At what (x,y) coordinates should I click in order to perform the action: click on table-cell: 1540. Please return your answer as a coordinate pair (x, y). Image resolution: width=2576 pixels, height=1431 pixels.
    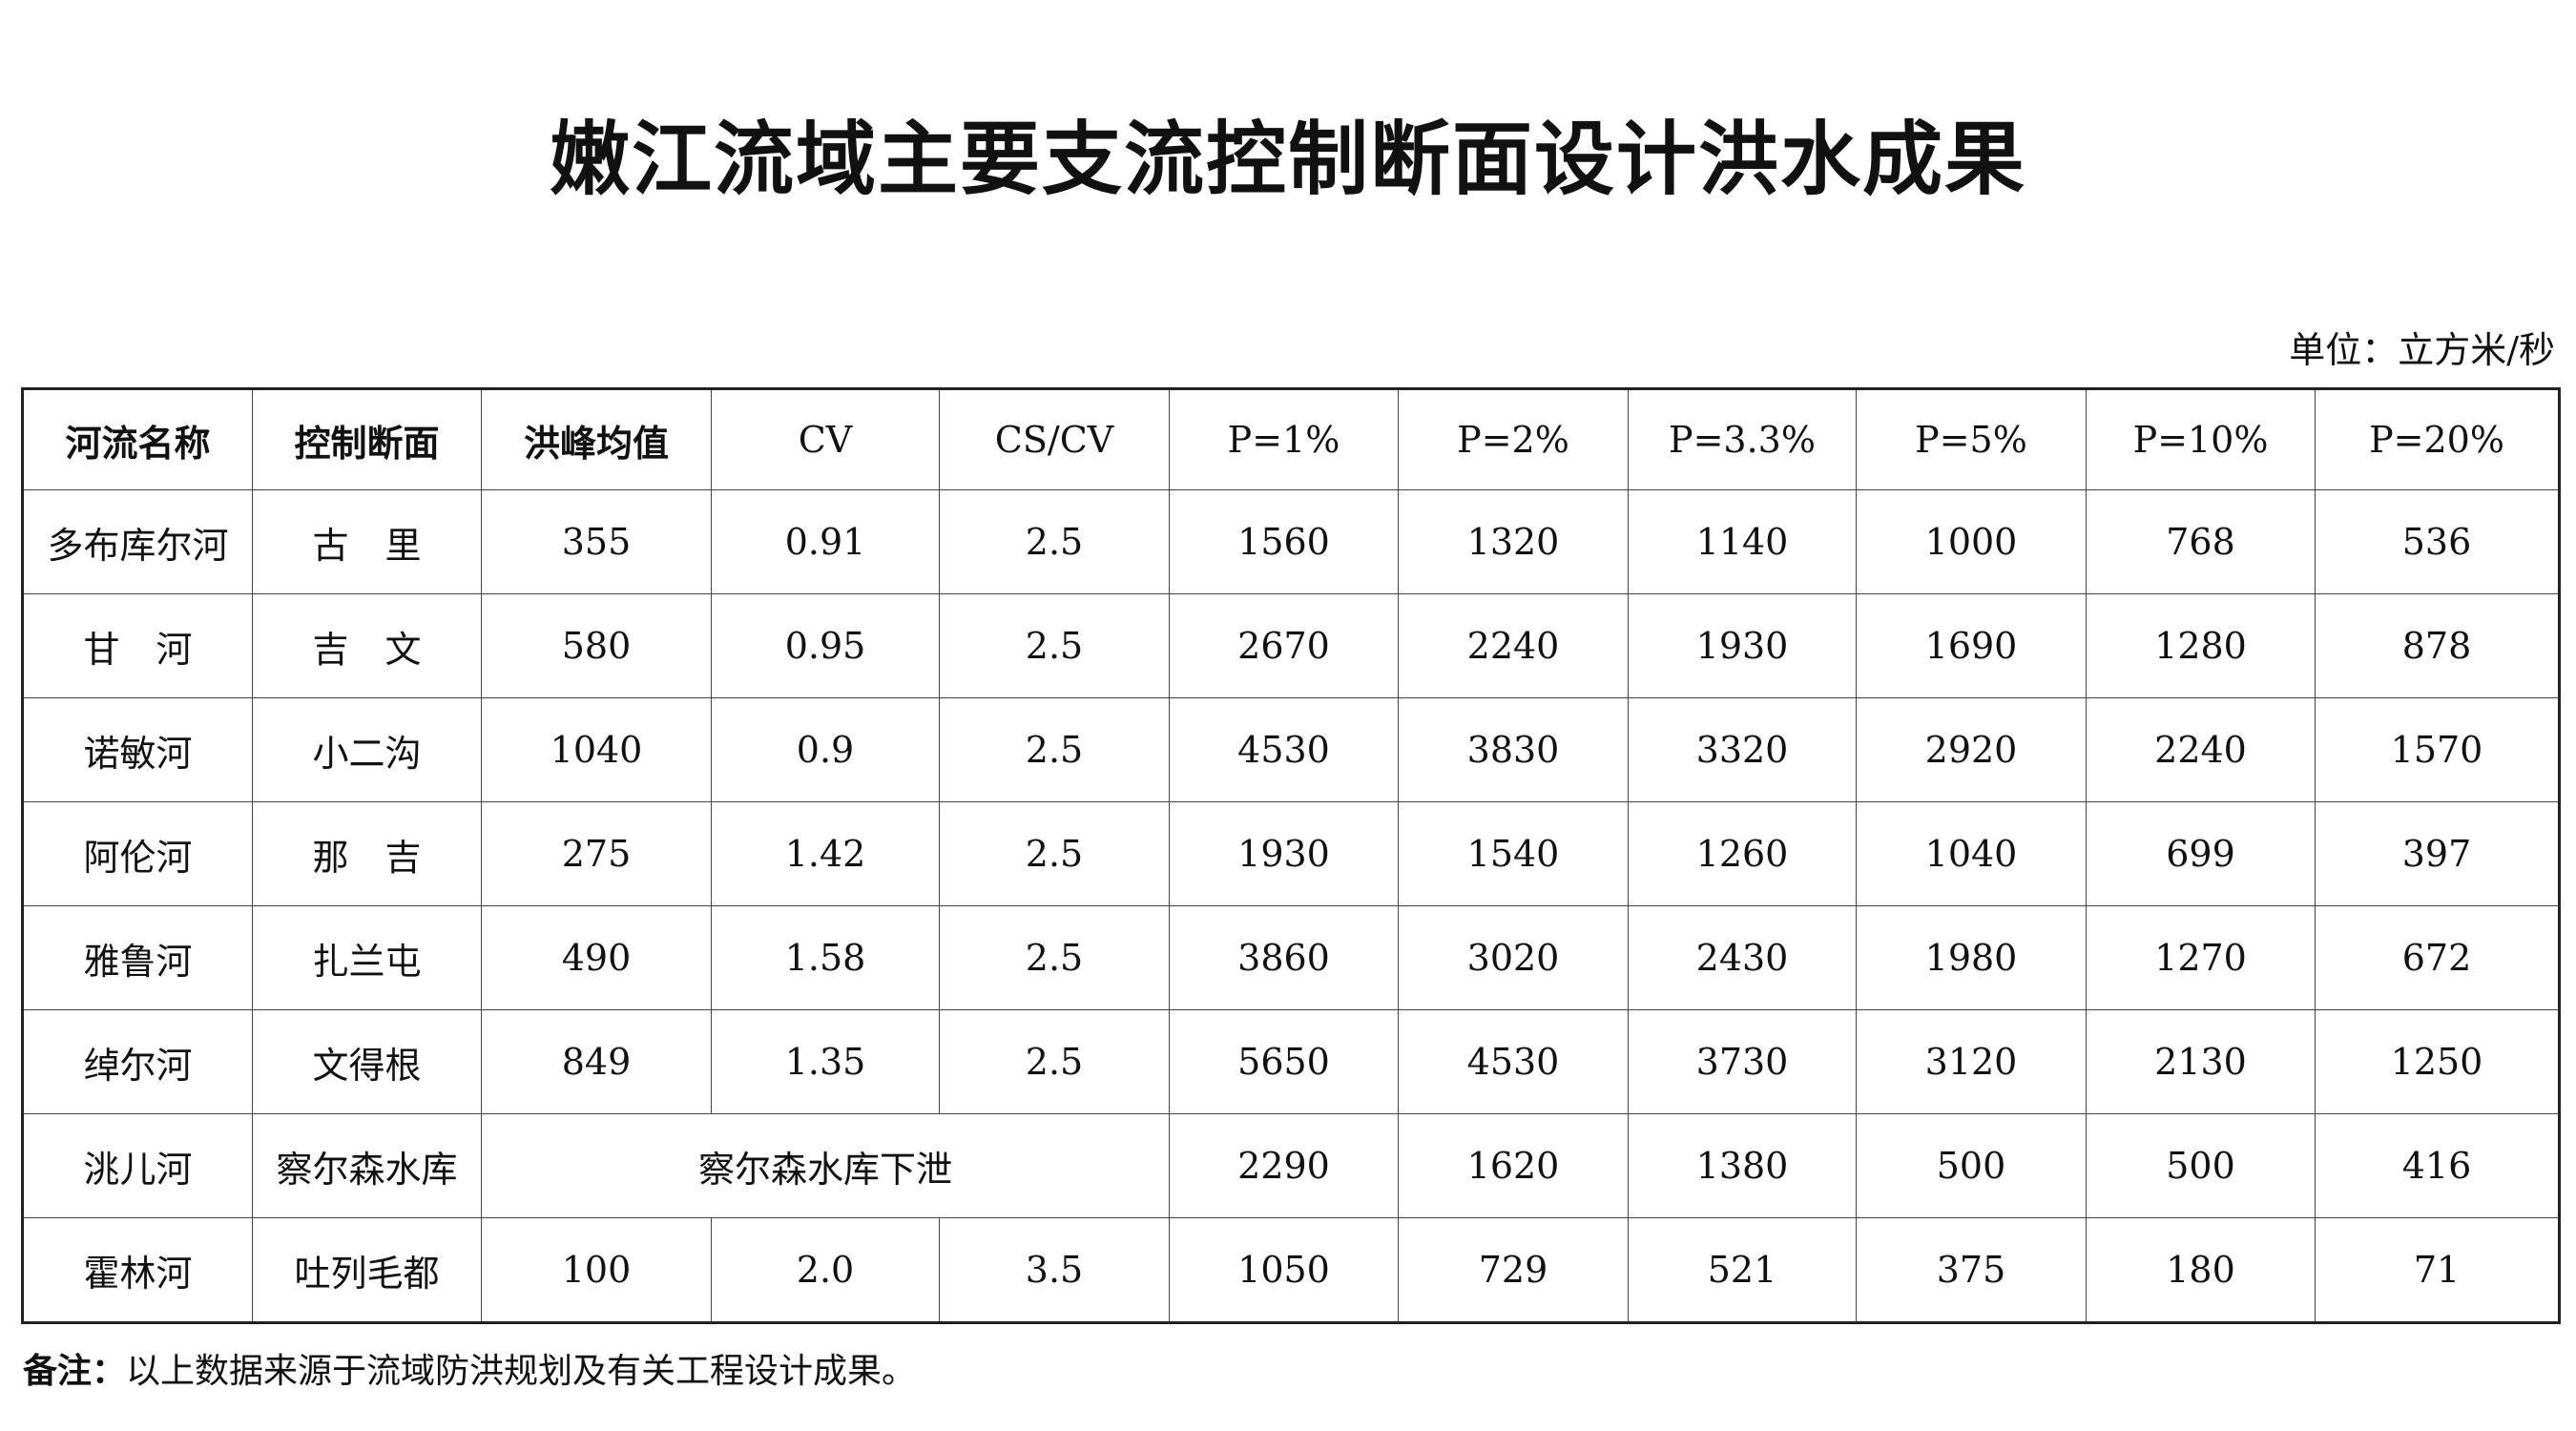
    Looking at the image, I should click on (1513, 853).